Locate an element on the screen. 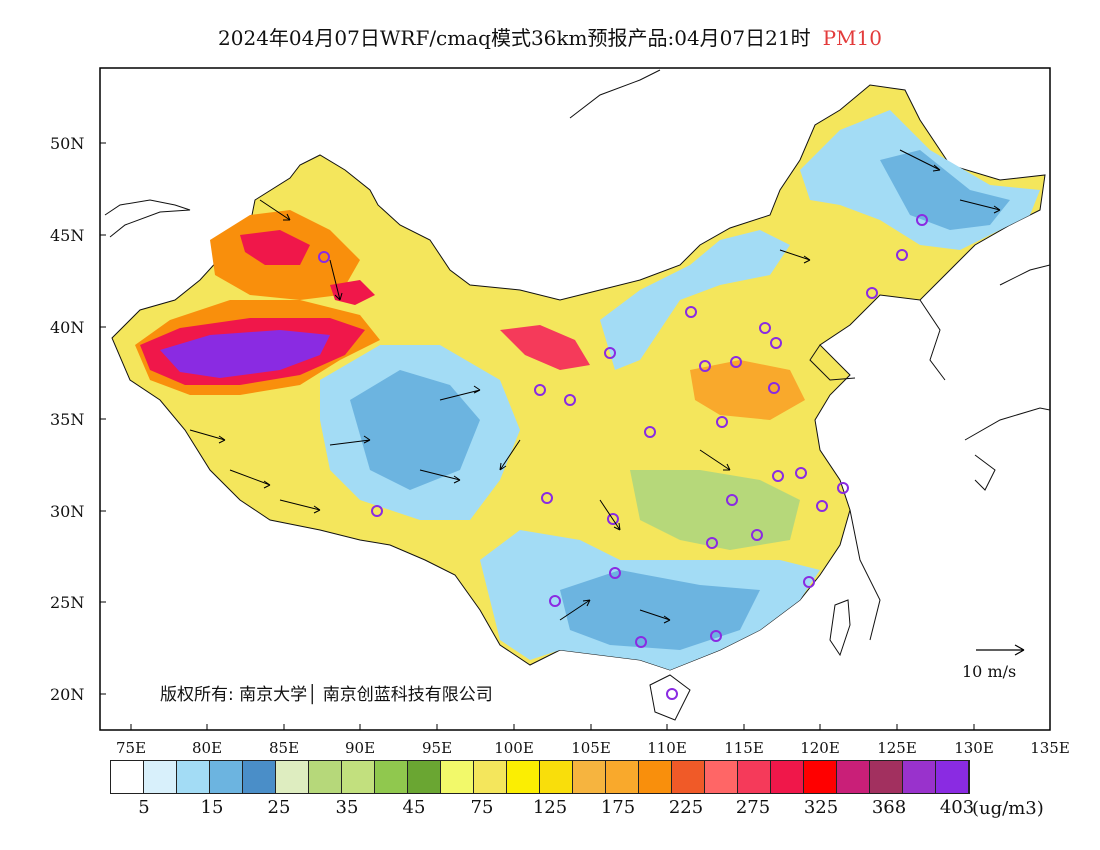 The height and width of the screenshot is (850, 1100). lon-label: 85E is located at coordinates (284, 748).